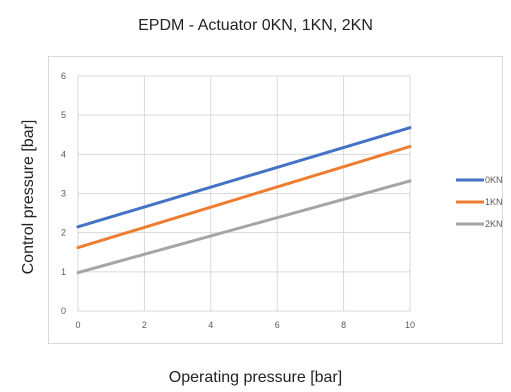  Describe the element at coordinates (410, 325) in the screenshot. I see `x-tick-label: 10` at that location.